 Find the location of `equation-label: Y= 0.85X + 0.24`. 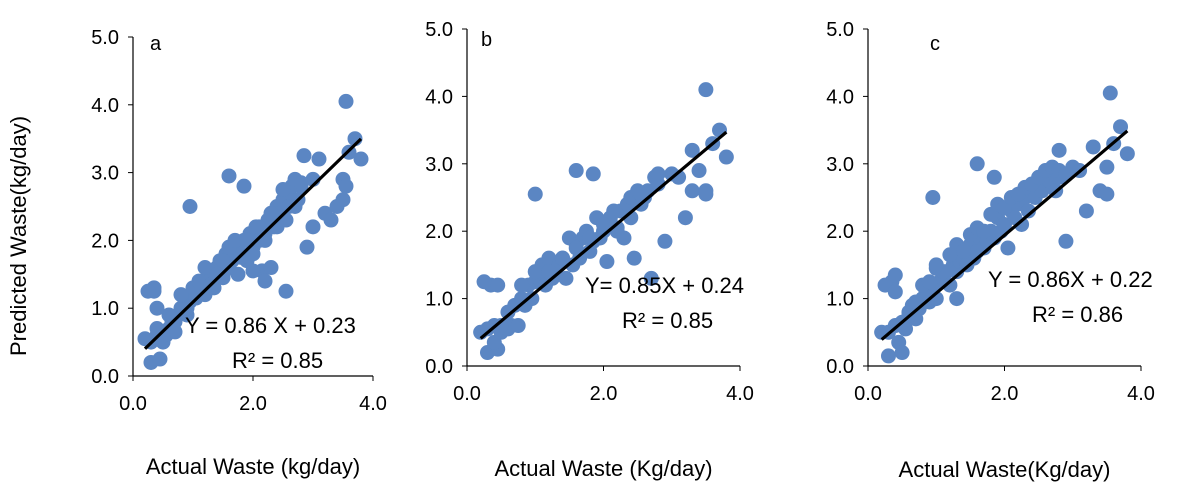

equation-label: Y= 0.85X + 0.24 is located at coordinates (664, 285).